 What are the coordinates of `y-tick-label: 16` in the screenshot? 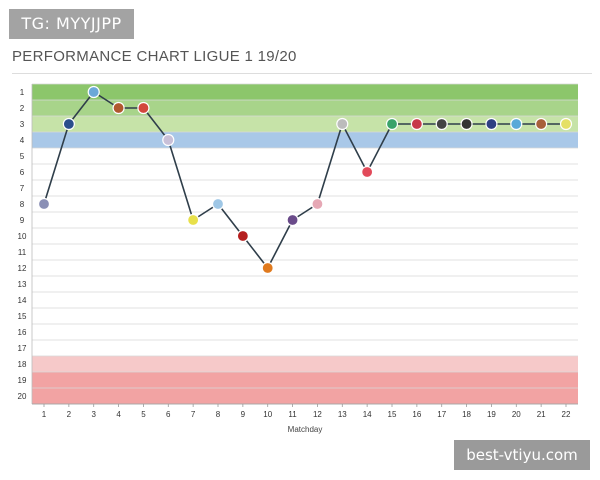 It's located at (22, 332).